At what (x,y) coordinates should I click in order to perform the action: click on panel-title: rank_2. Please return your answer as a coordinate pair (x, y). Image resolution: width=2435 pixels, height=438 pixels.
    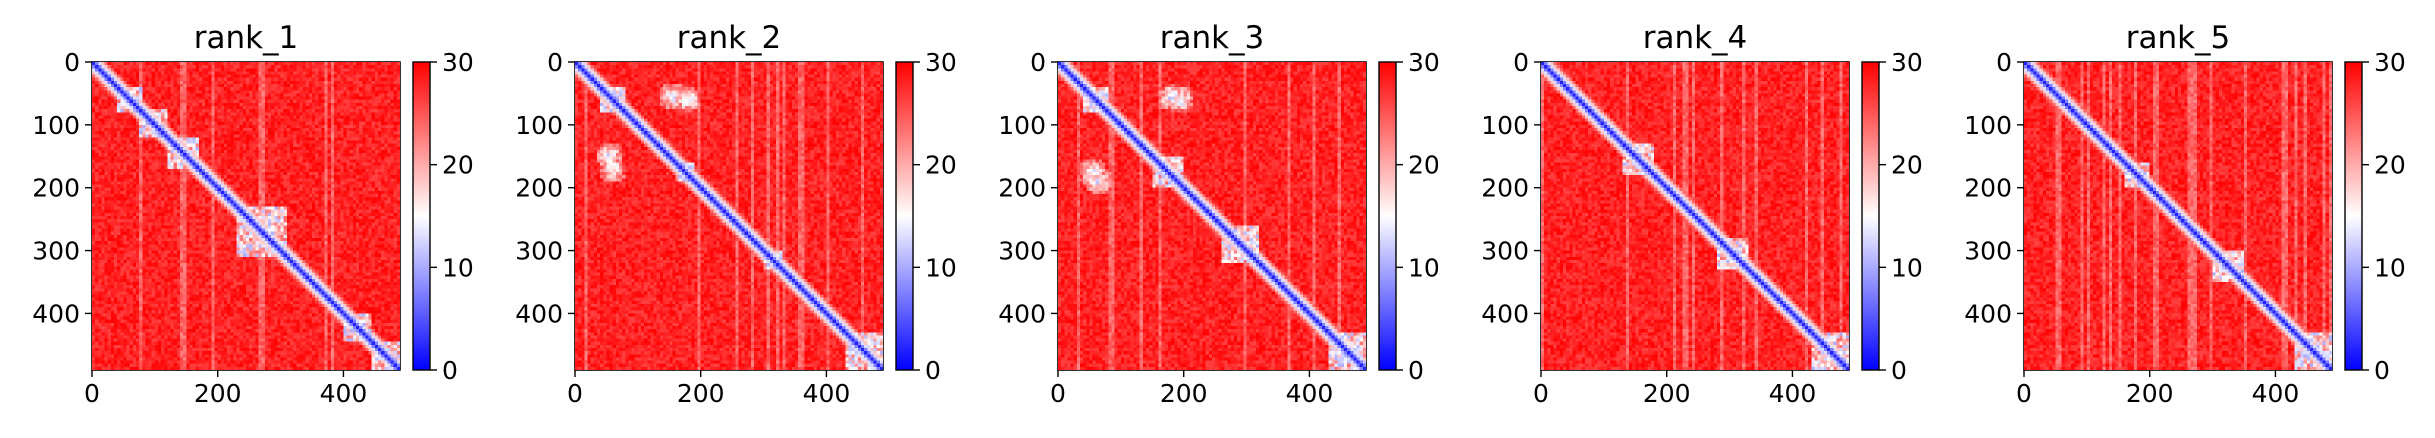
    Looking at the image, I should click on (729, 38).